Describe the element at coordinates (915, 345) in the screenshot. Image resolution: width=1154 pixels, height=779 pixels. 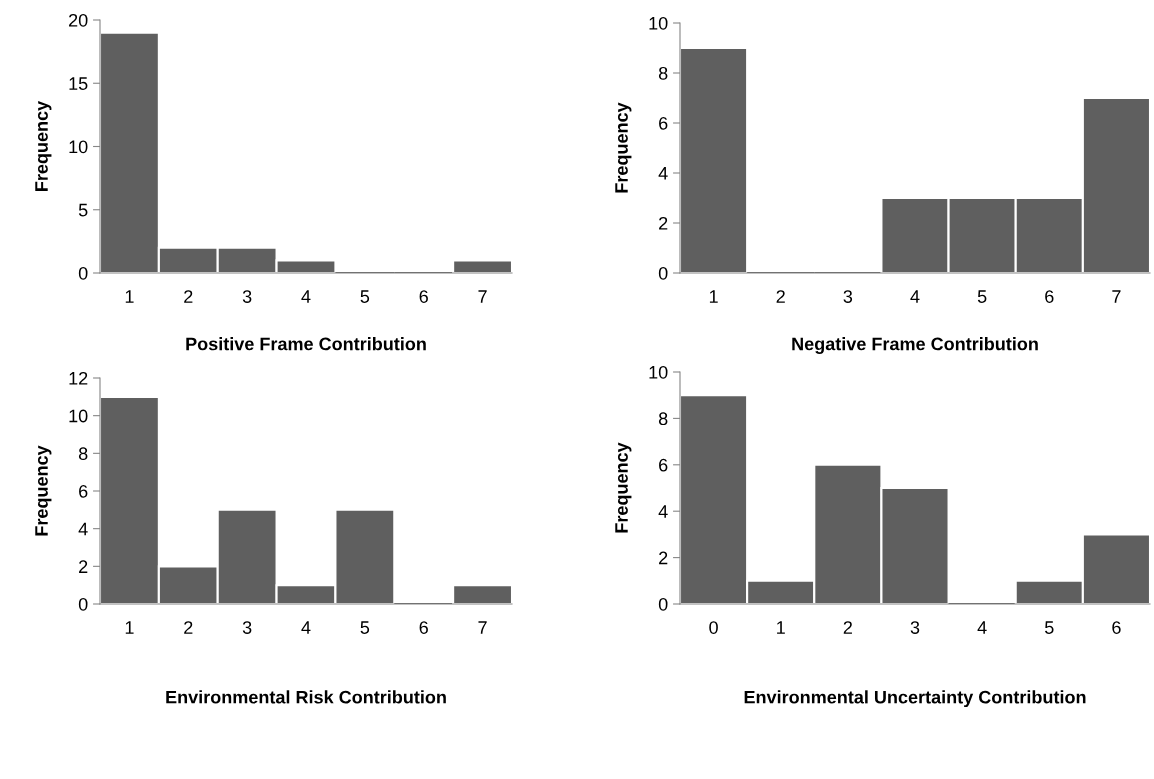
I see `x-axis-title: Negative Frame Contribution` at that location.